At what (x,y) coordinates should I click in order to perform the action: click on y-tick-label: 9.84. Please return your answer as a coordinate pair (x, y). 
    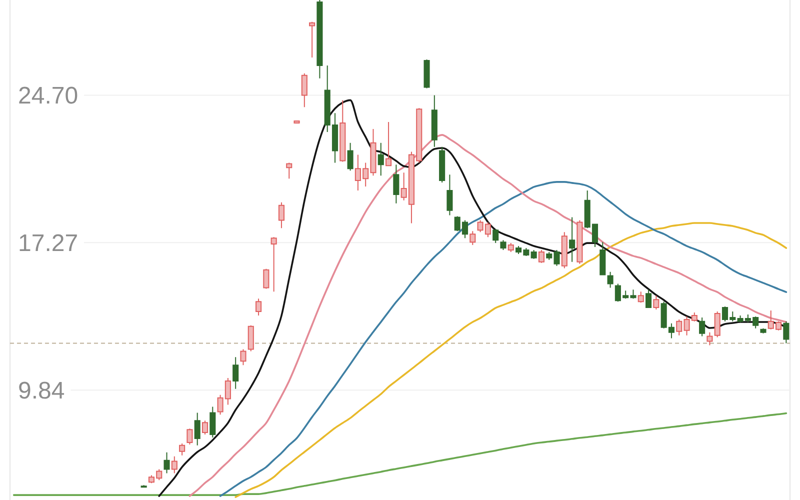
    Looking at the image, I should click on (41, 390).